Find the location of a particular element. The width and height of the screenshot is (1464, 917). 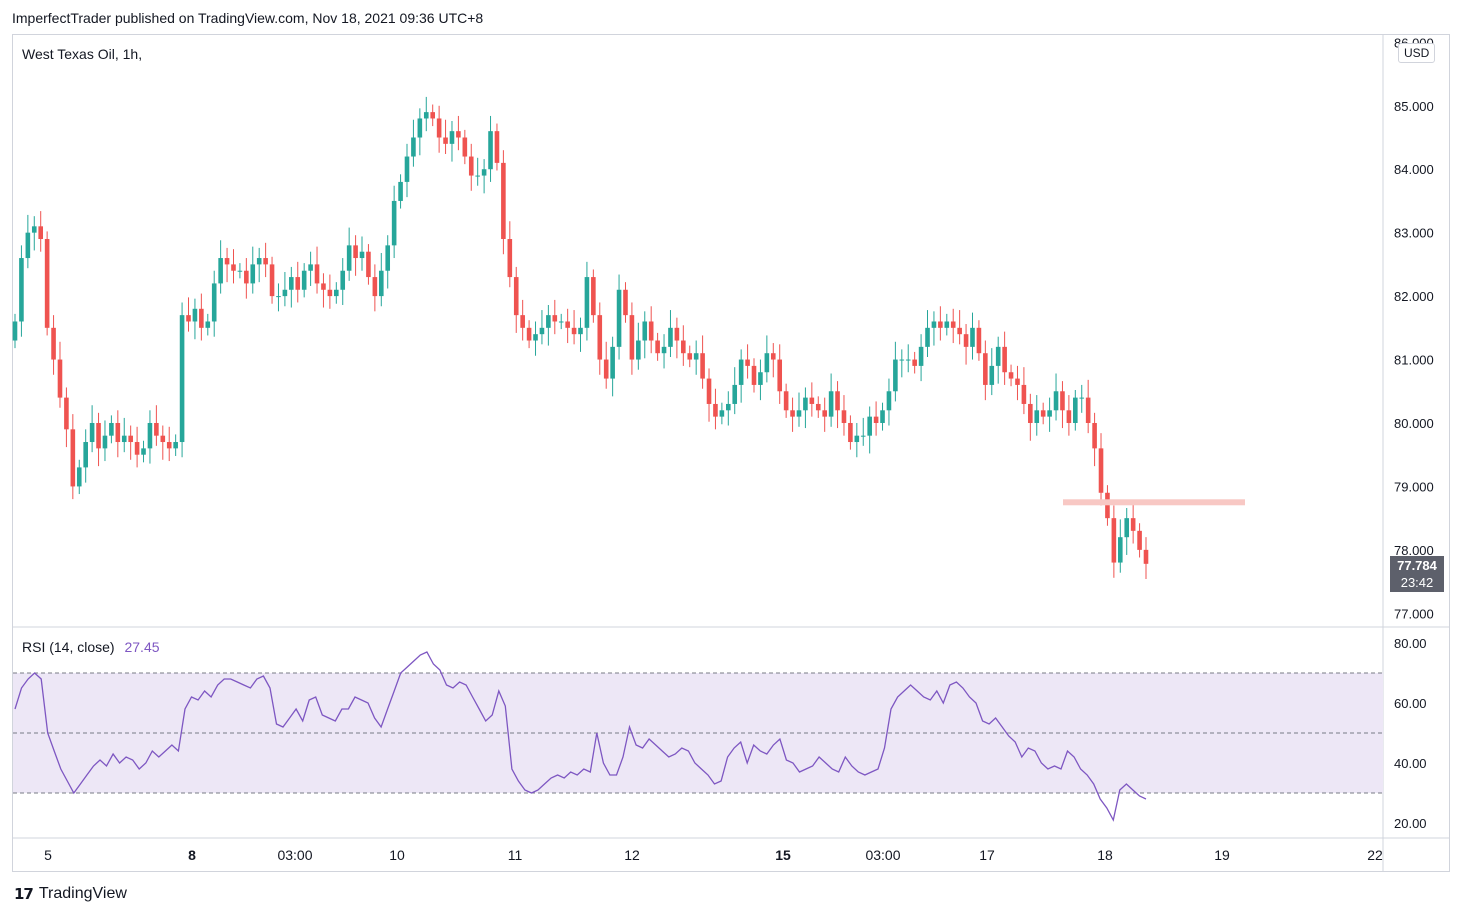

time-axis-label: 19 is located at coordinates (1222, 855).